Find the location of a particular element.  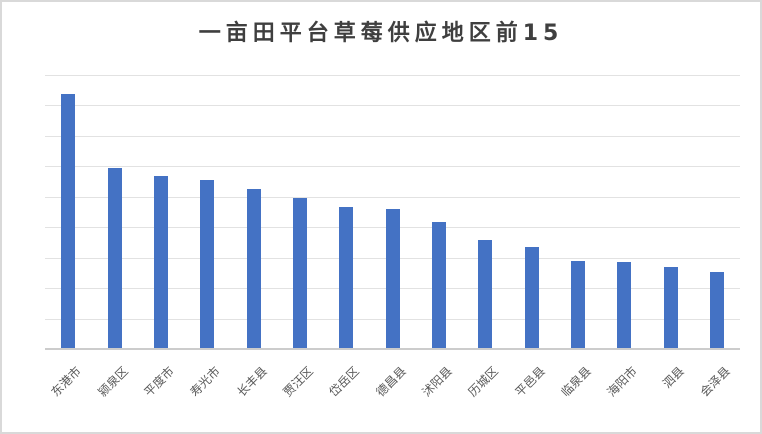

bar-颍泉区 is located at coordinates (115, 258).